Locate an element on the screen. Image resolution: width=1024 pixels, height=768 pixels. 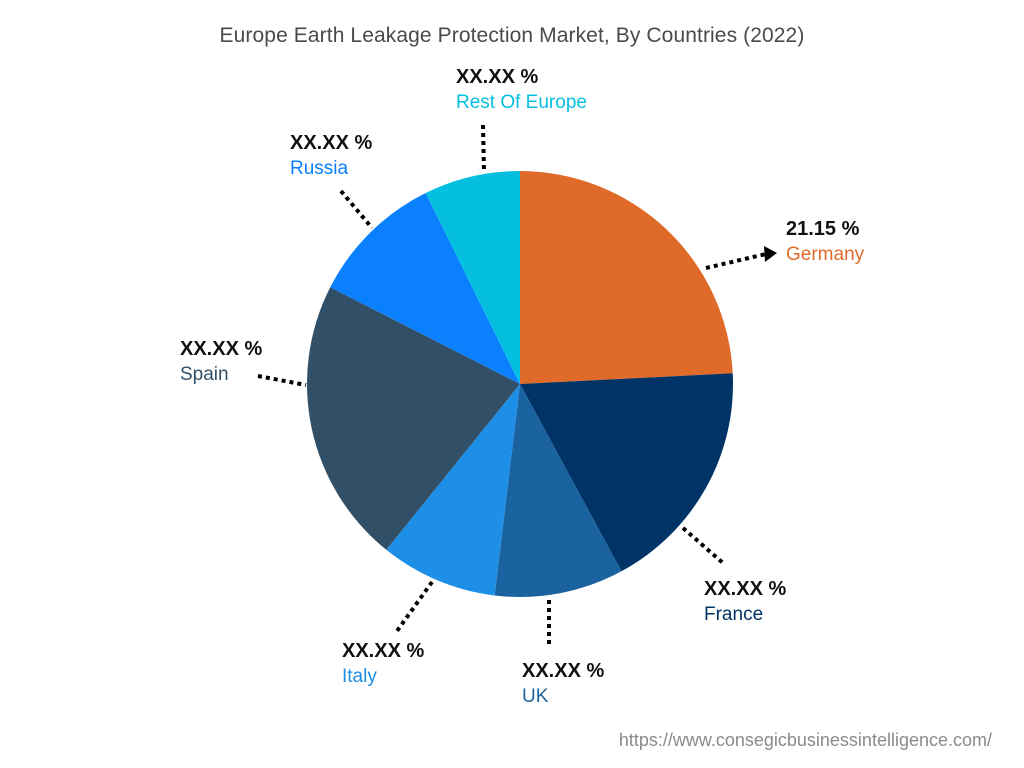
name-russia: Russia is located at coordinates (319, 168).